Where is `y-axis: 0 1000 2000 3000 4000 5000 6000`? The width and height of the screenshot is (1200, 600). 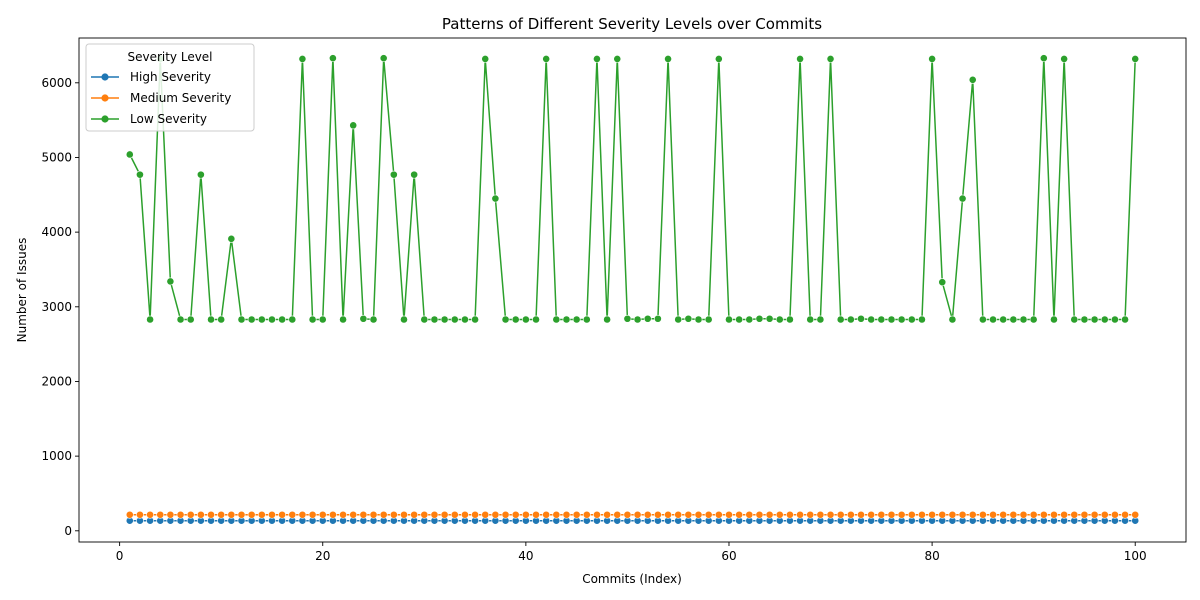
y-axis: 0 1000 2000 3000 4000 5000 6000 is located at coordinates (60, 307).